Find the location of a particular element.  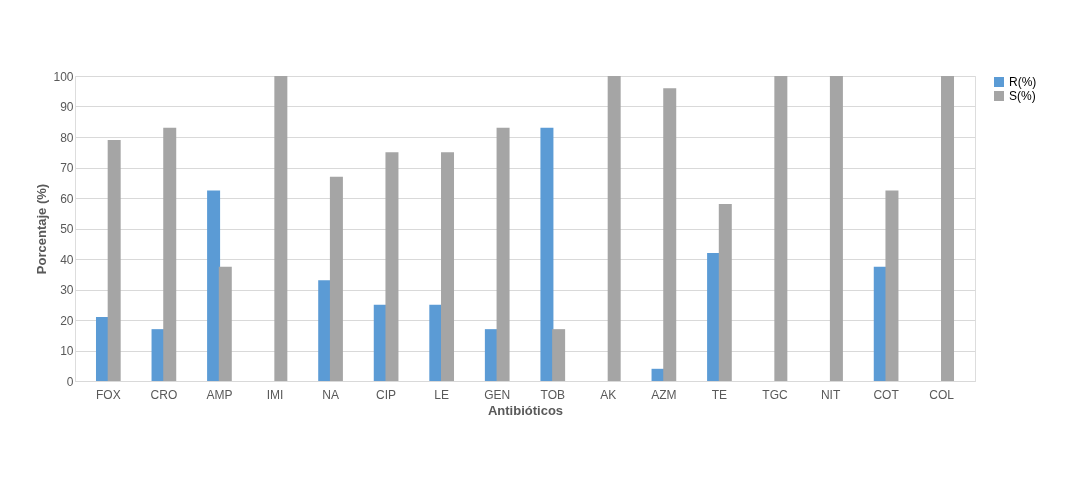

y-tick-label: 0 is located at coordinates (70, 381).